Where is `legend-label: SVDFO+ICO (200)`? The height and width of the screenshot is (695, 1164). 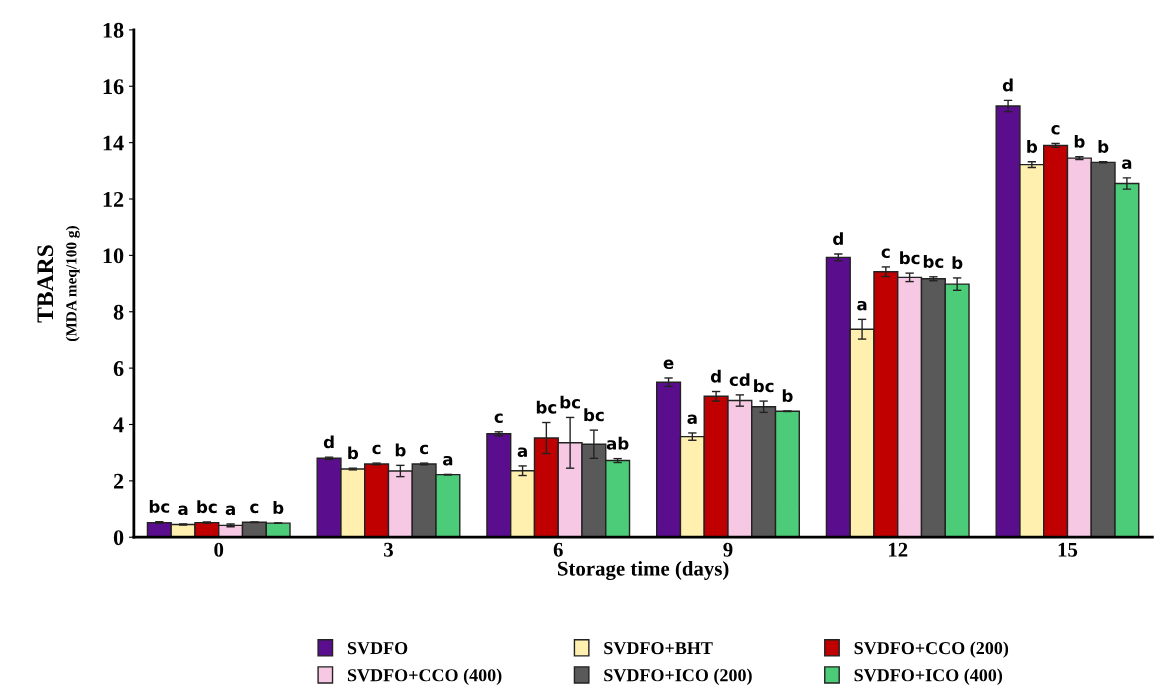 legend-label: SVDFO+ICO (200) is located at coordinates (678, 676).